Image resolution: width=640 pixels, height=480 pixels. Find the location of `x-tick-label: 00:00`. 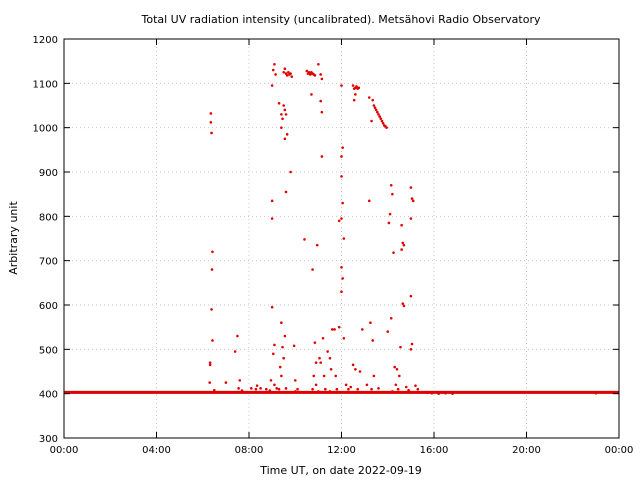

x-tick-label: 00:00 is located at coordinates (64, 450).